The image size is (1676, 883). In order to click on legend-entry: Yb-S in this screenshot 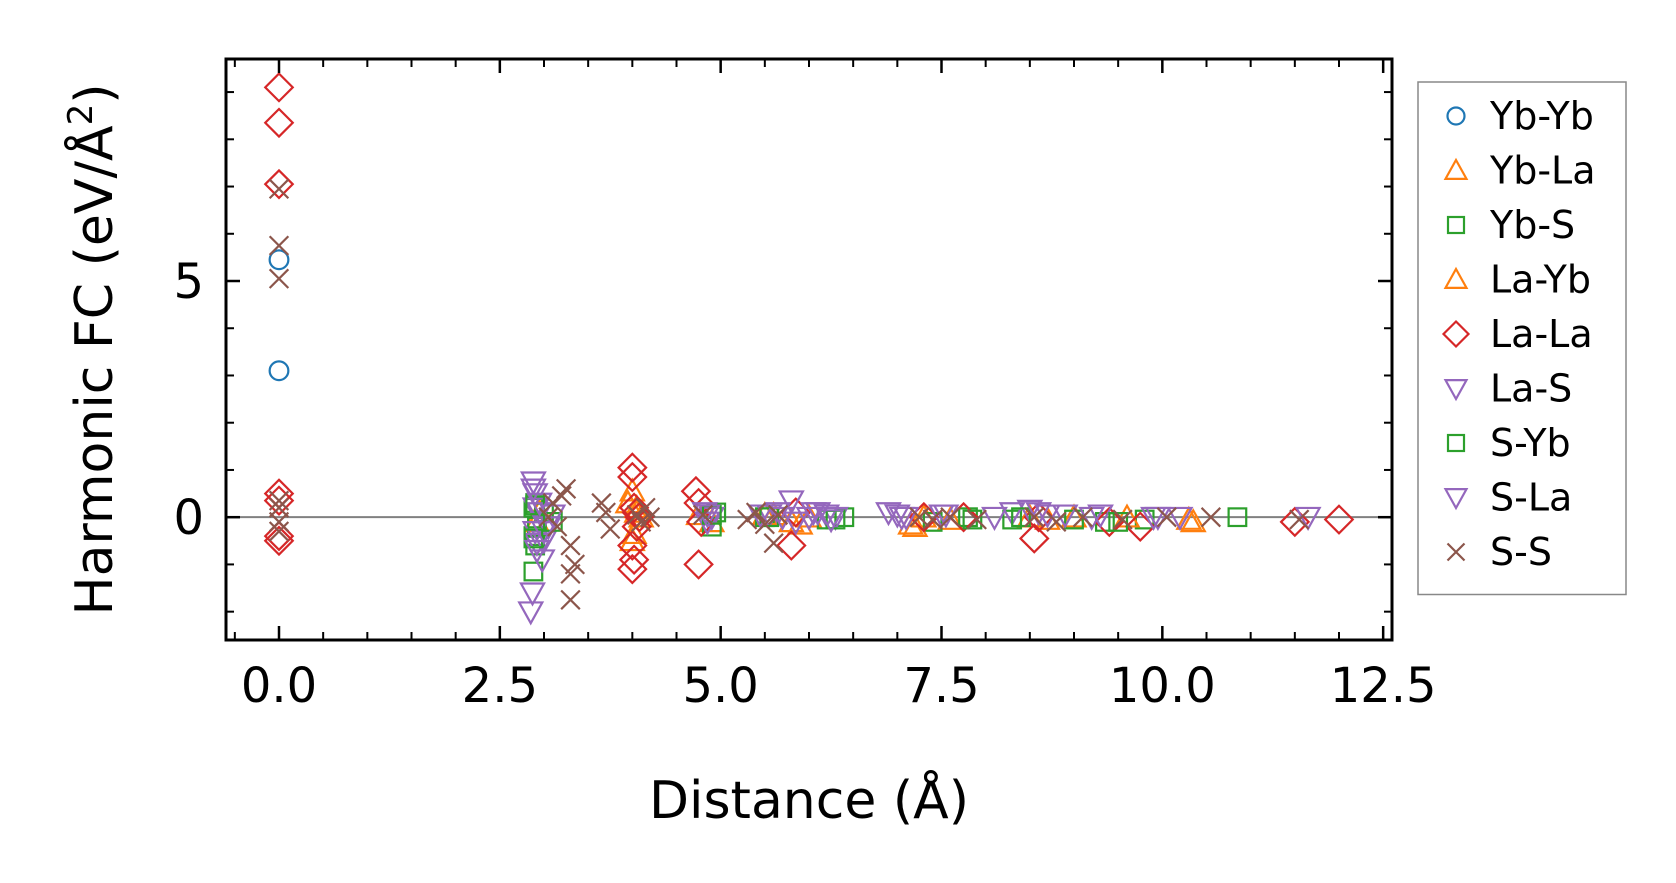, I will do `click(1510, 225)`.